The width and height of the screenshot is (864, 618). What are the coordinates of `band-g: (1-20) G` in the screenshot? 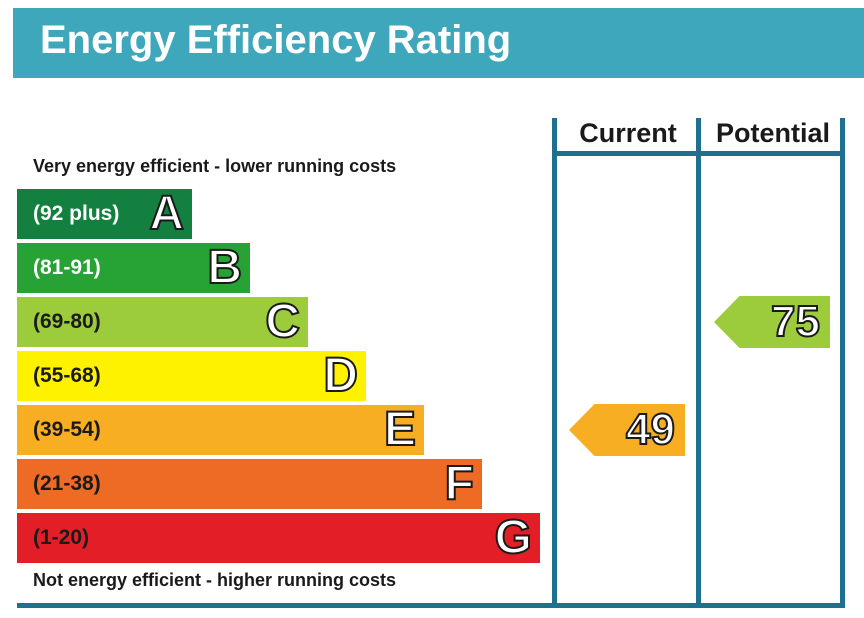 It's located at (278, 538).